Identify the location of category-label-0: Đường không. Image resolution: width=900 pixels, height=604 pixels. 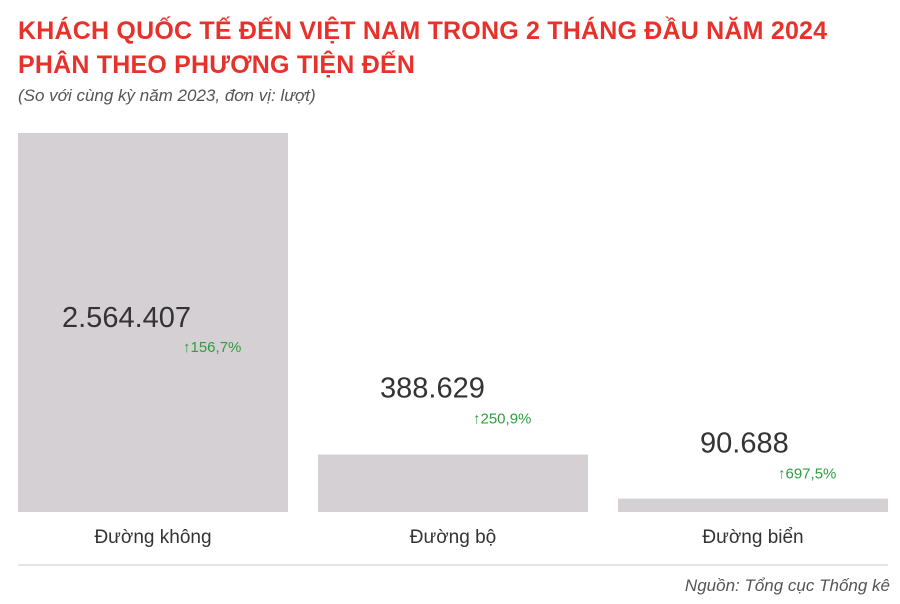
(152, 537).